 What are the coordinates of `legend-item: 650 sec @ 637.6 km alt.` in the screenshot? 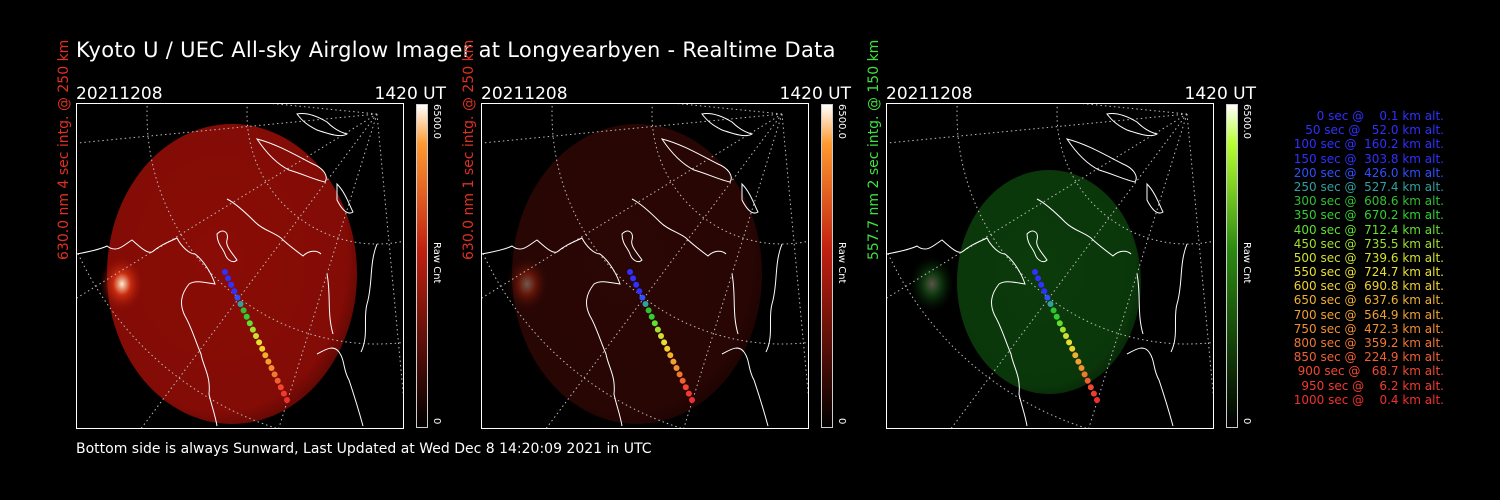 It's located at (1366, 300).